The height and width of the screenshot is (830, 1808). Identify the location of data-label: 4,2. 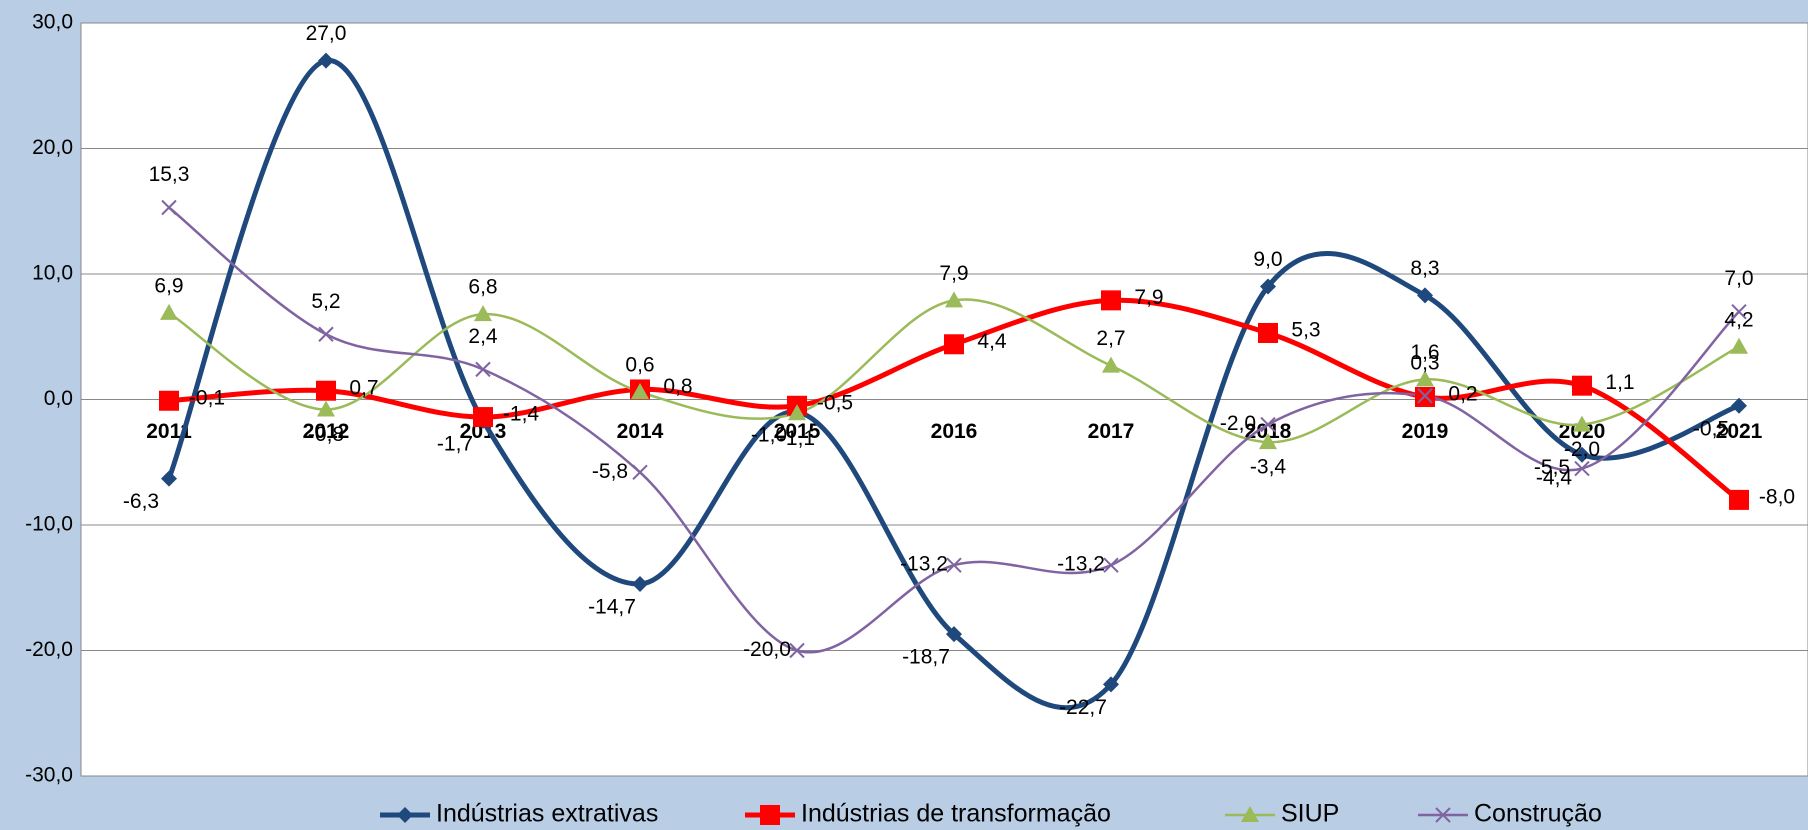
(1738, 319).